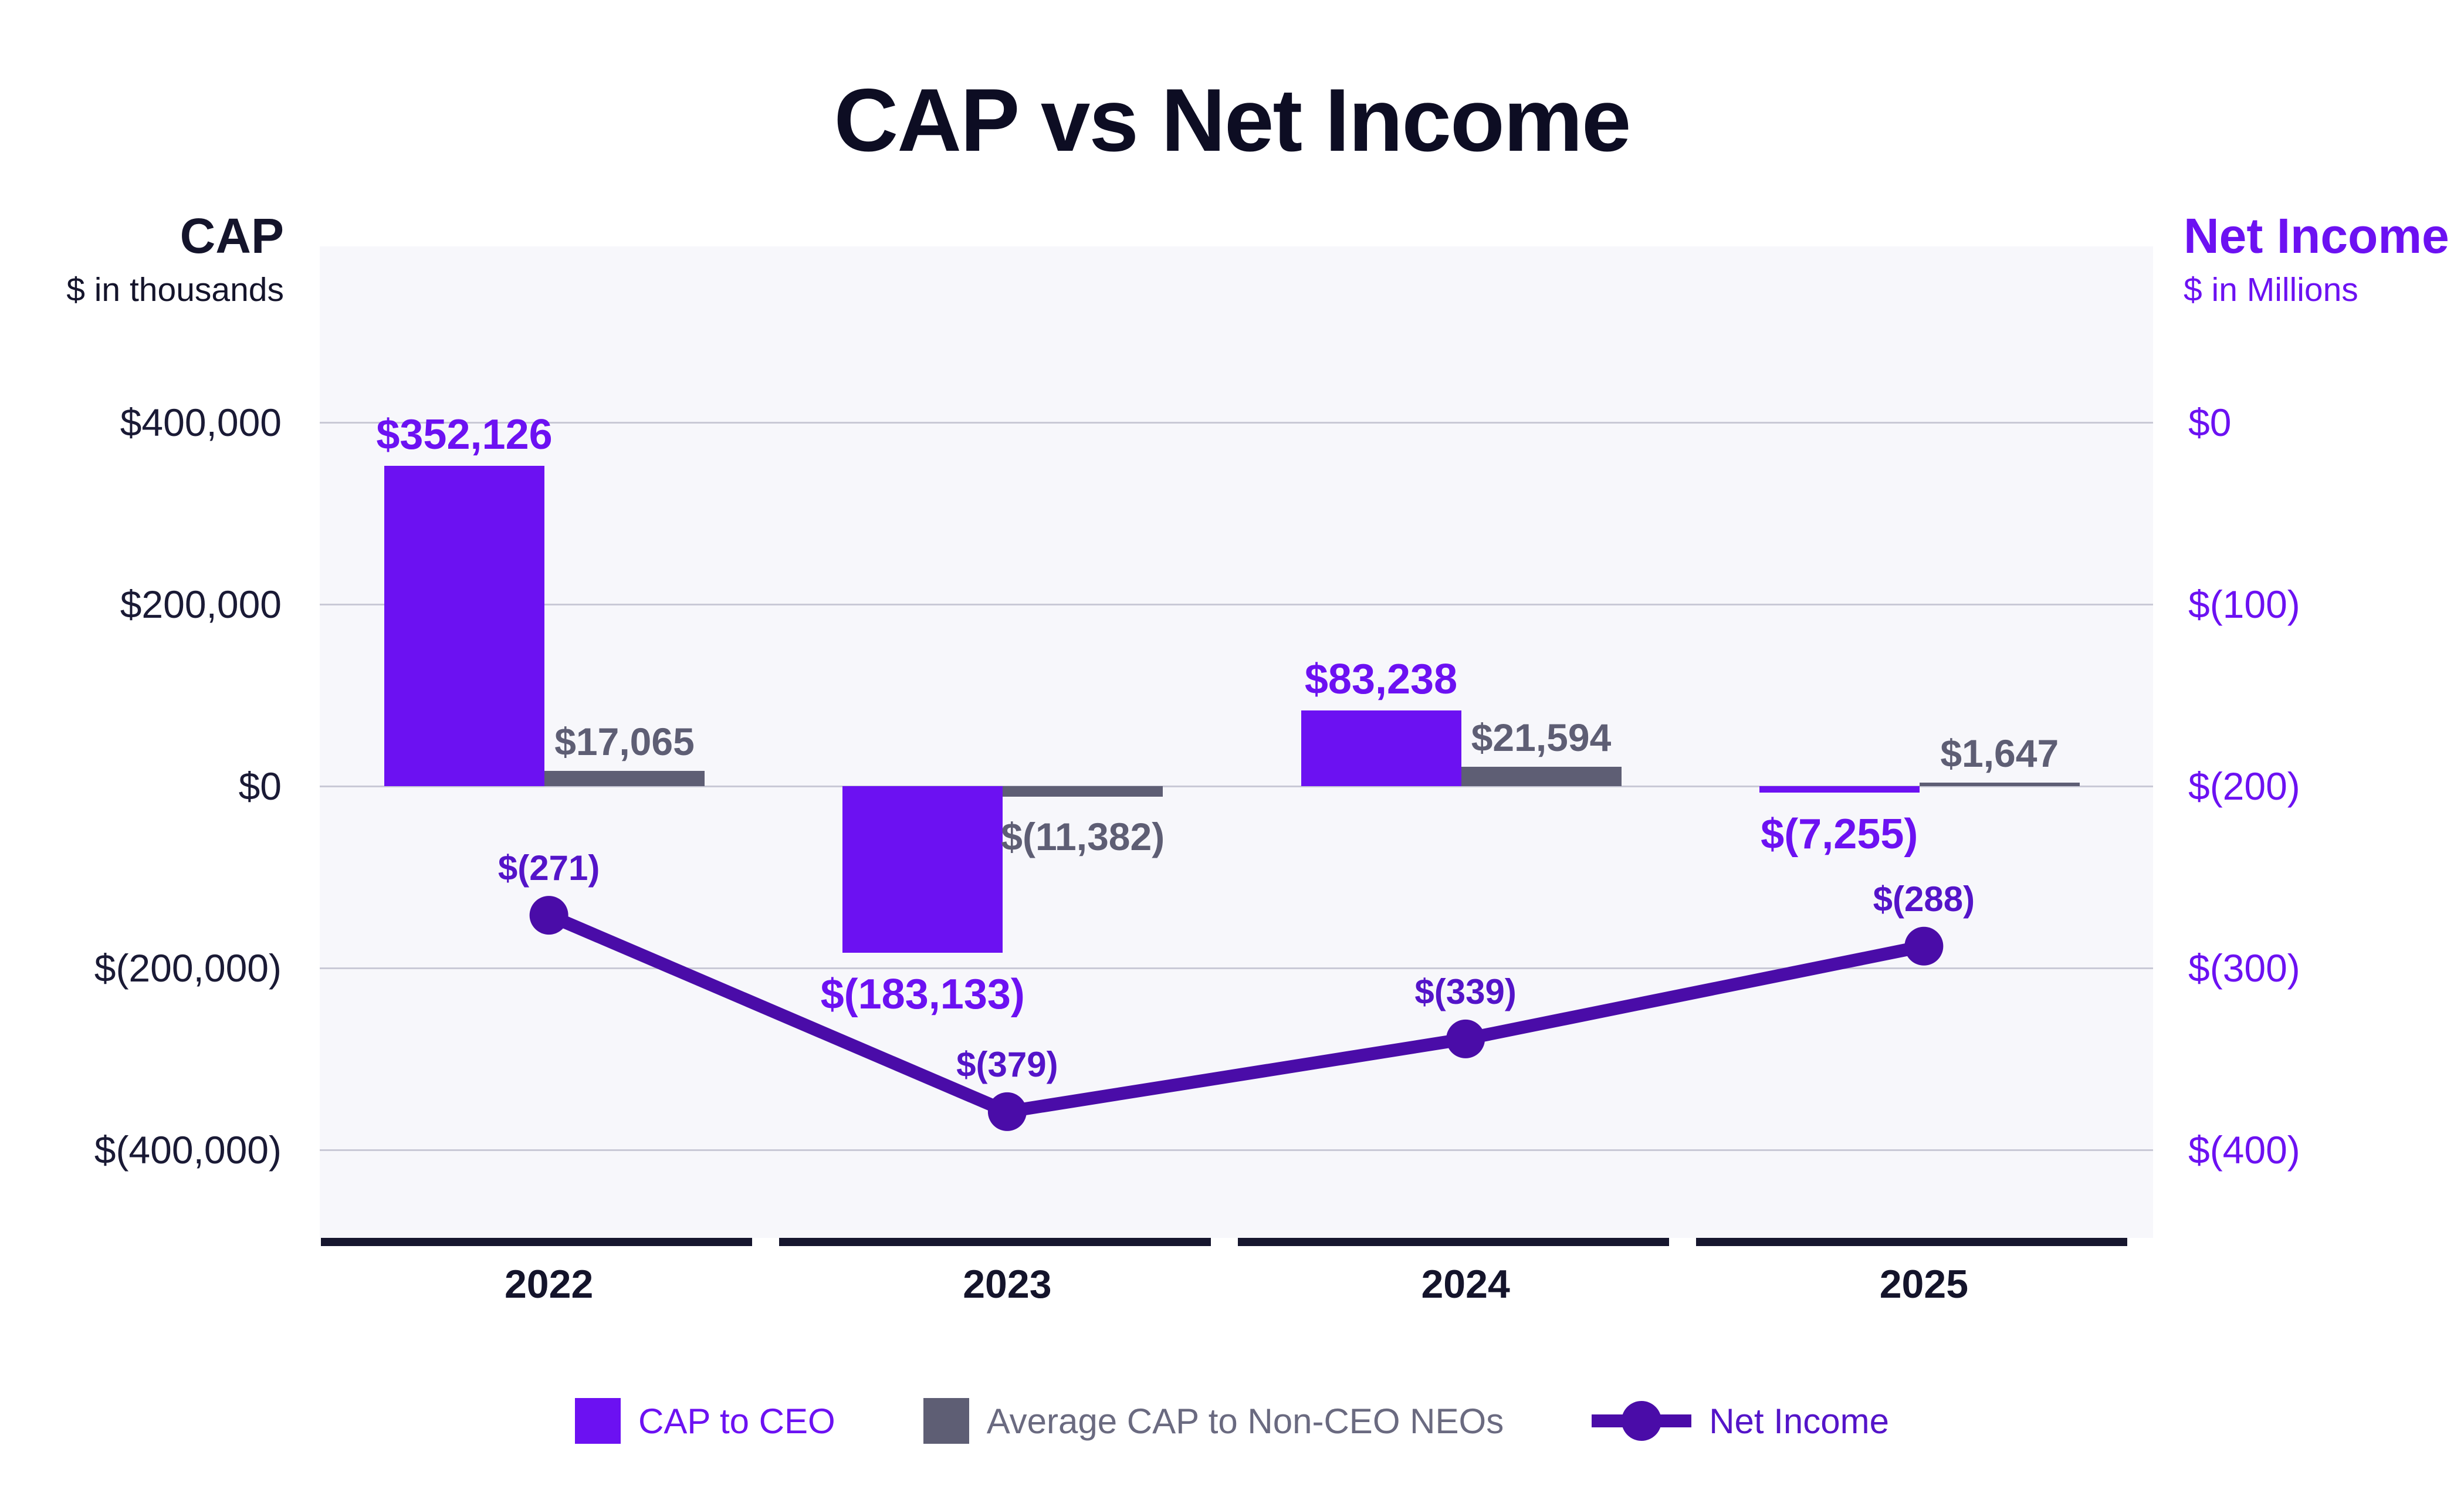 This screenshot has width=2464, height=1496. Describe the element at coordinates (1839, 790) in the screenshot. I see `bar-cap-to-ceo-2025` at that location.